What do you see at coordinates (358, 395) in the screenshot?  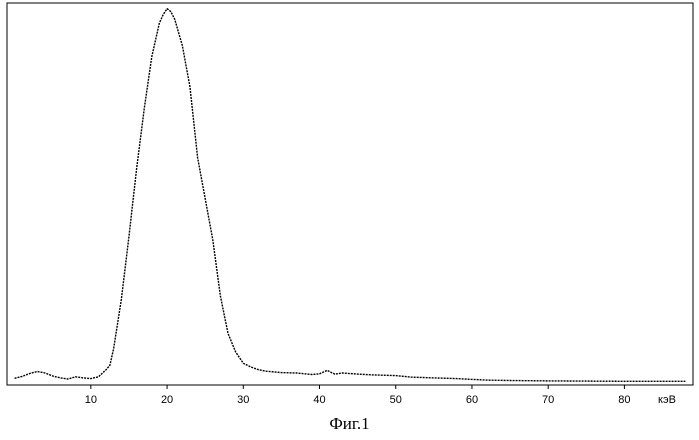 I see `x-axis-ticks: 10 20 30 40 50 60 70 80` at bounding box center [358, 395].